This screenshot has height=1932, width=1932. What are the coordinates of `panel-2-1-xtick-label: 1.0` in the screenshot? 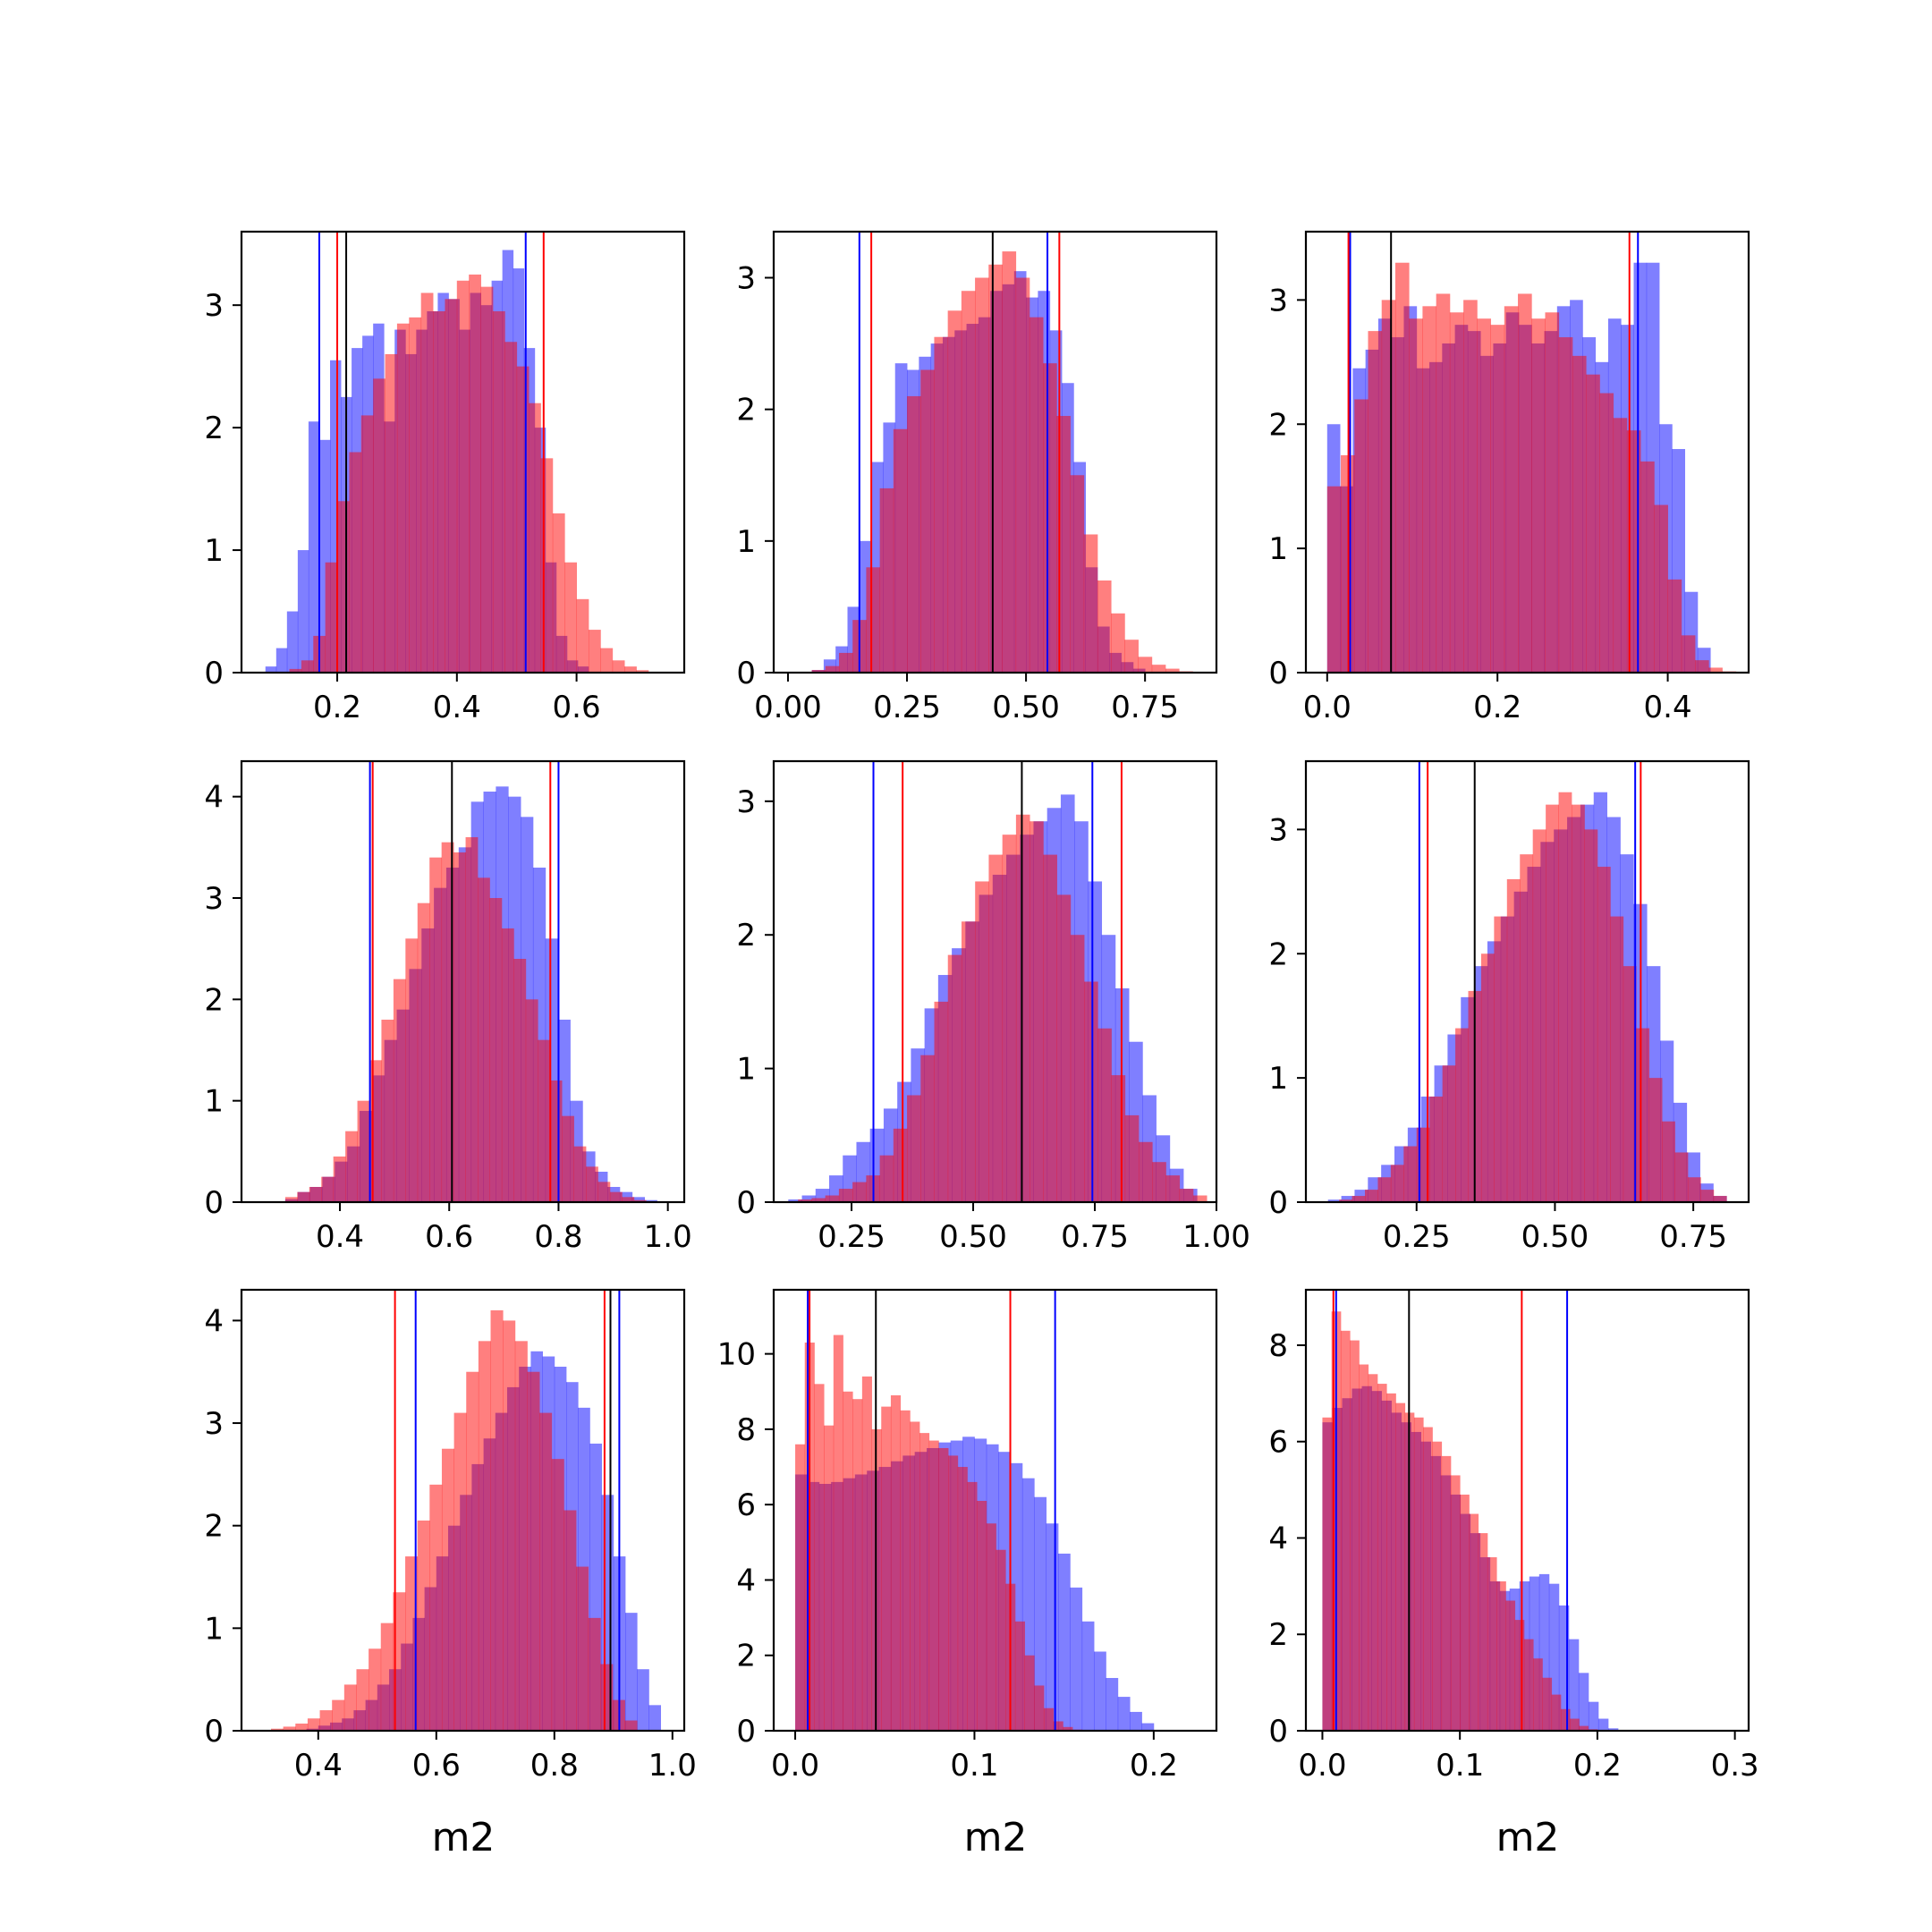 It's located at (668, 1237).